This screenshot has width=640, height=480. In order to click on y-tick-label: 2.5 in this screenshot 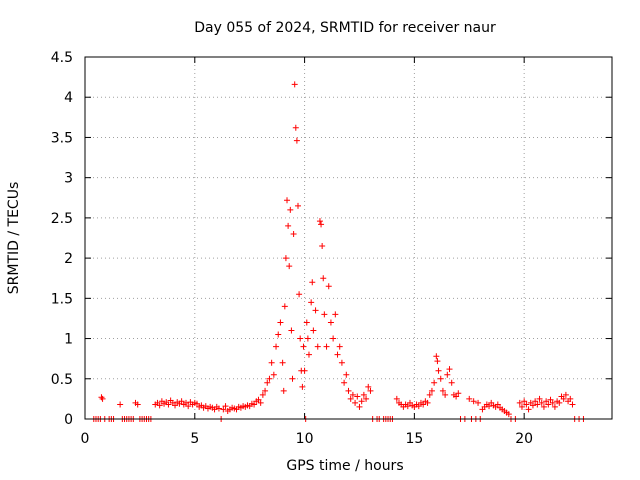, I will do `click(62, 219)`.